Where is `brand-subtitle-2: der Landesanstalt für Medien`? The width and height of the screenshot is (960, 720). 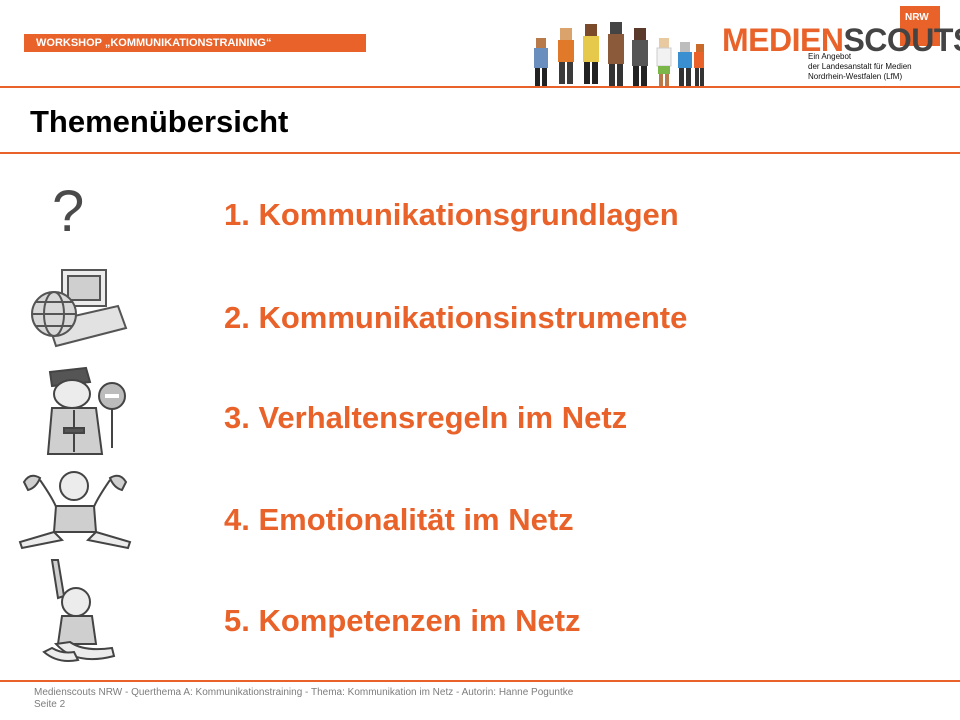
brand-subtitle-2: der Landesanstalt für Medien is located at coordinates (860, 66).